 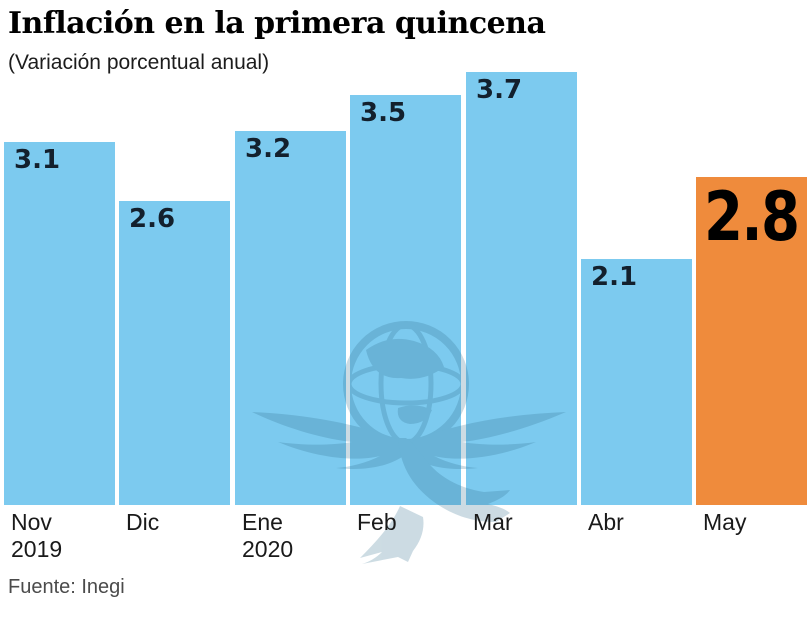 What do you see at coordinates (59, 323) in the screenshot?
I see `bar-nov-2019: 3.1` at bounding box center [59, 323].